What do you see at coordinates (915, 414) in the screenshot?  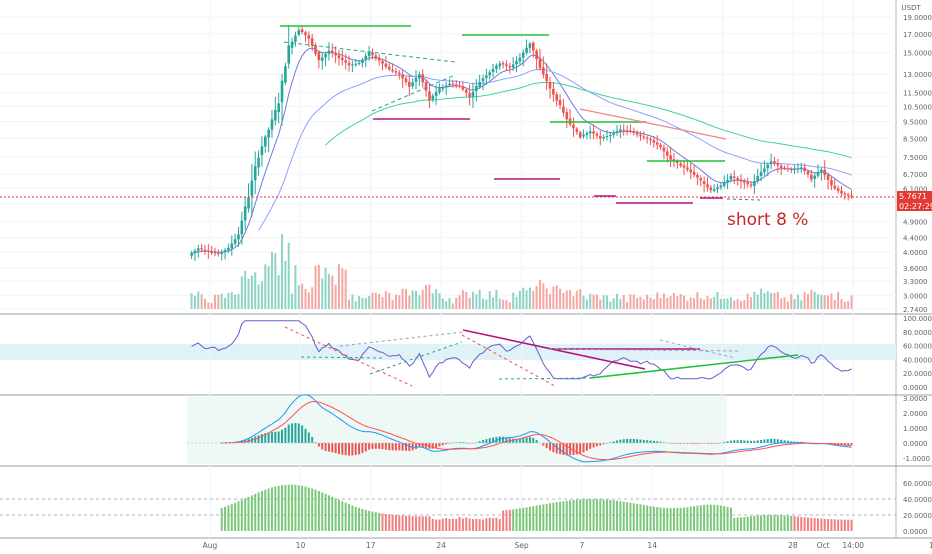 I see `macd-tick-label: 2.0000` at bounding box center [915, 414].